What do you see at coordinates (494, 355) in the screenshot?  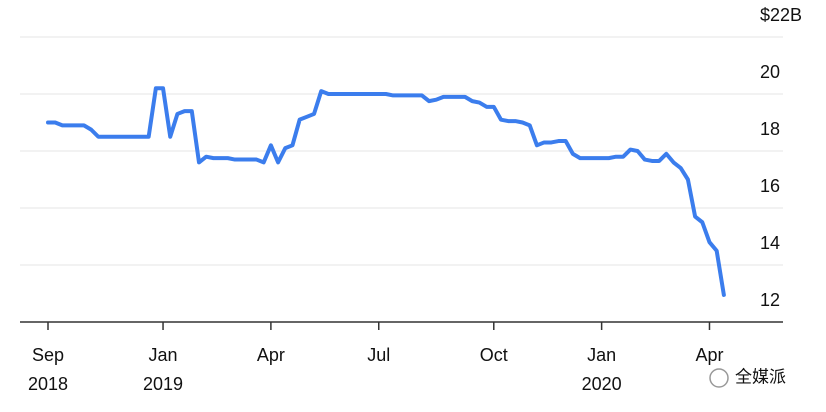 I see `x-tick-label: Oct` at bounding box center [494, 355].